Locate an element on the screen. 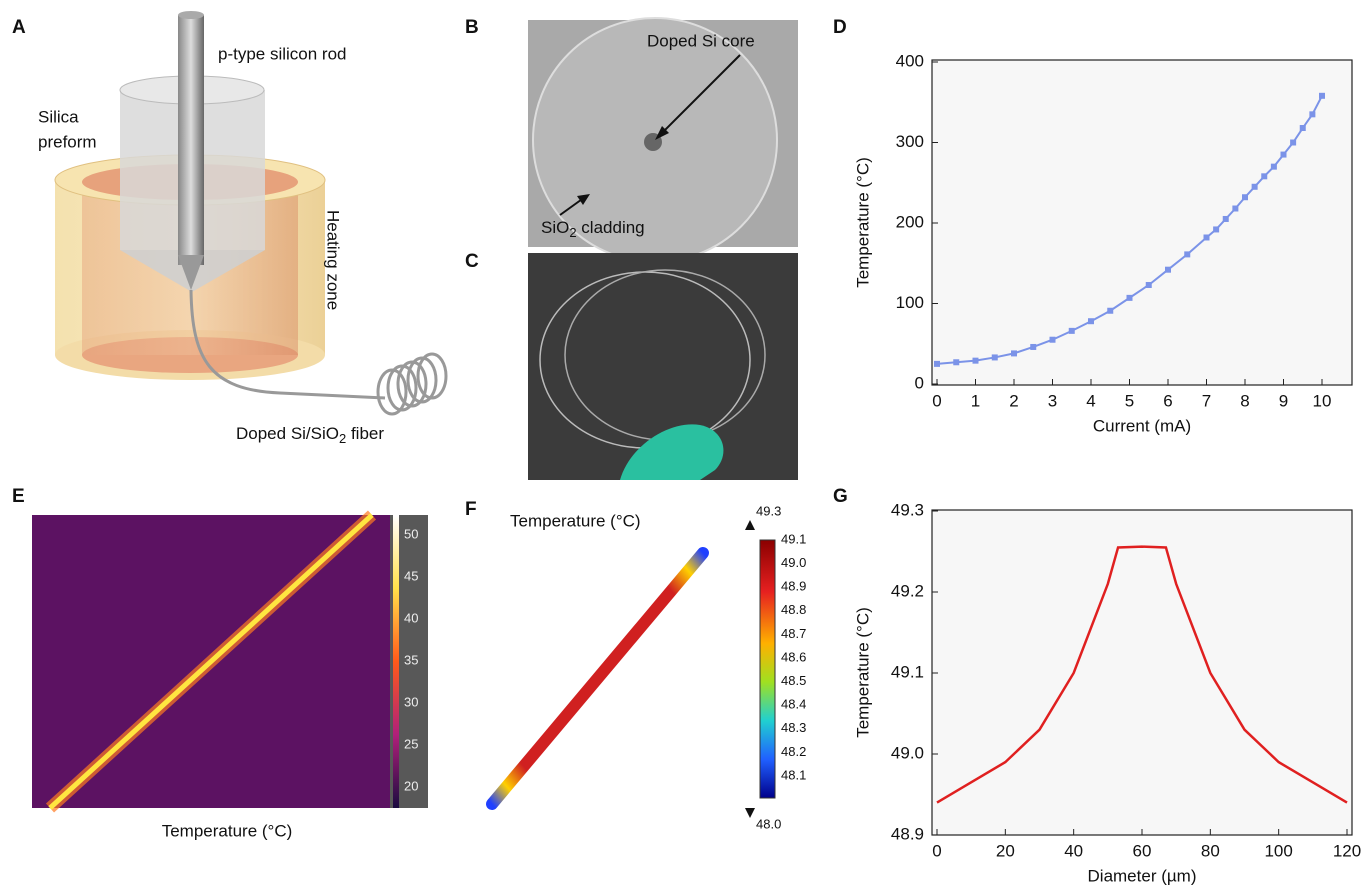 The image size is (1362, 886). label: Heating zone is located at coordinates (333, 260).